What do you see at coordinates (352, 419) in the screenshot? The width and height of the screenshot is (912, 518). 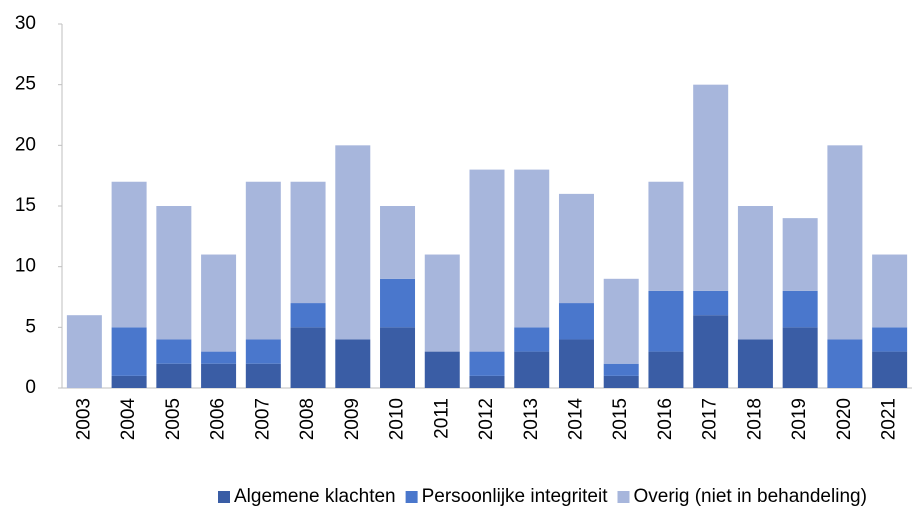 I see `x-tick-label: 2009` at bounding box center [352, 419].